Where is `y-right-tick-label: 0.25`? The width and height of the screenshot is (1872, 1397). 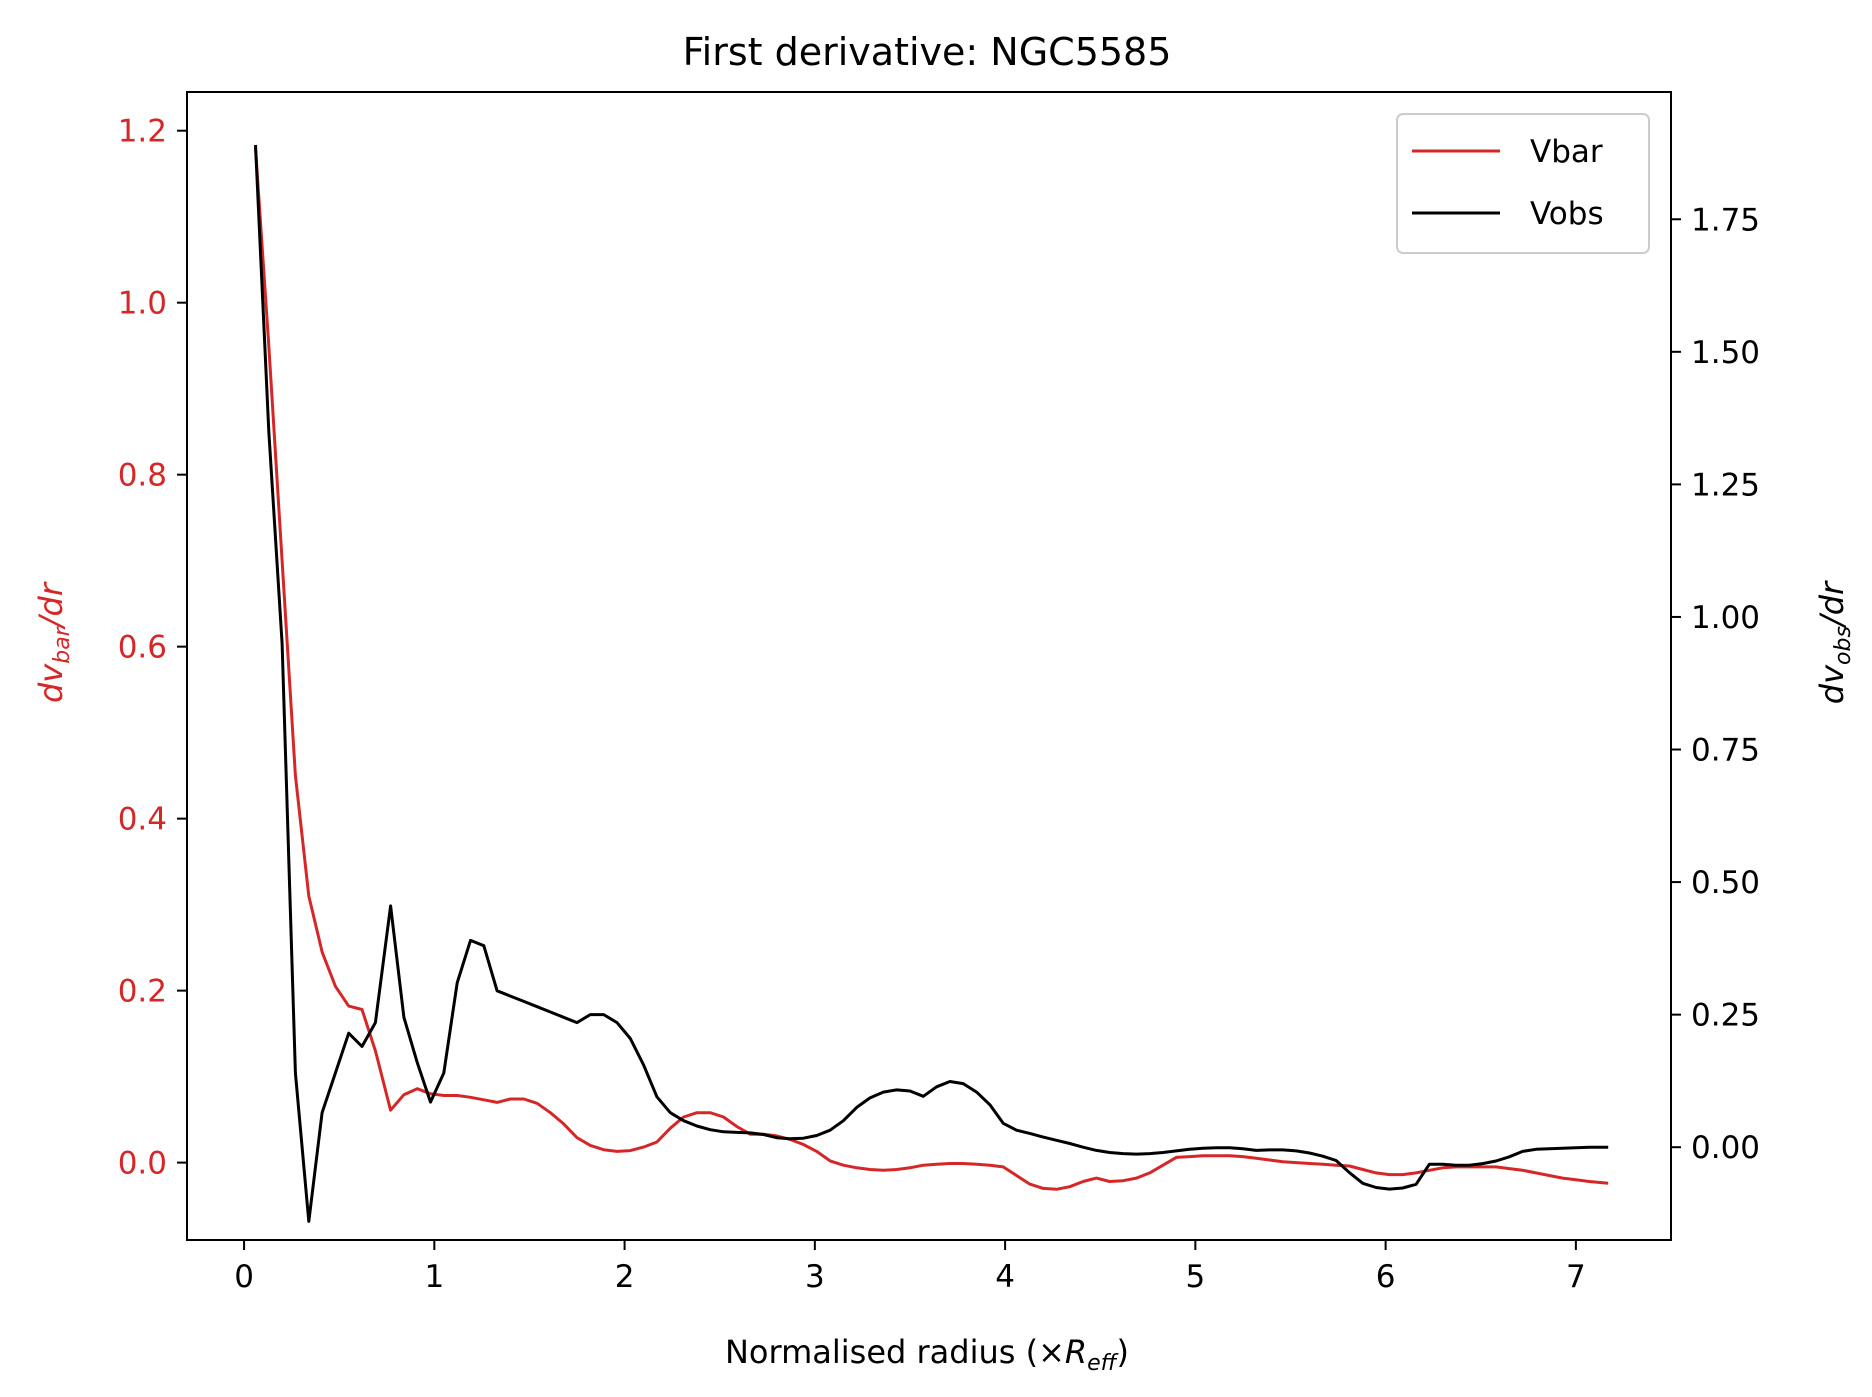
y-right-tick-label: 0.25 is located at coordinates (1725, 1016).